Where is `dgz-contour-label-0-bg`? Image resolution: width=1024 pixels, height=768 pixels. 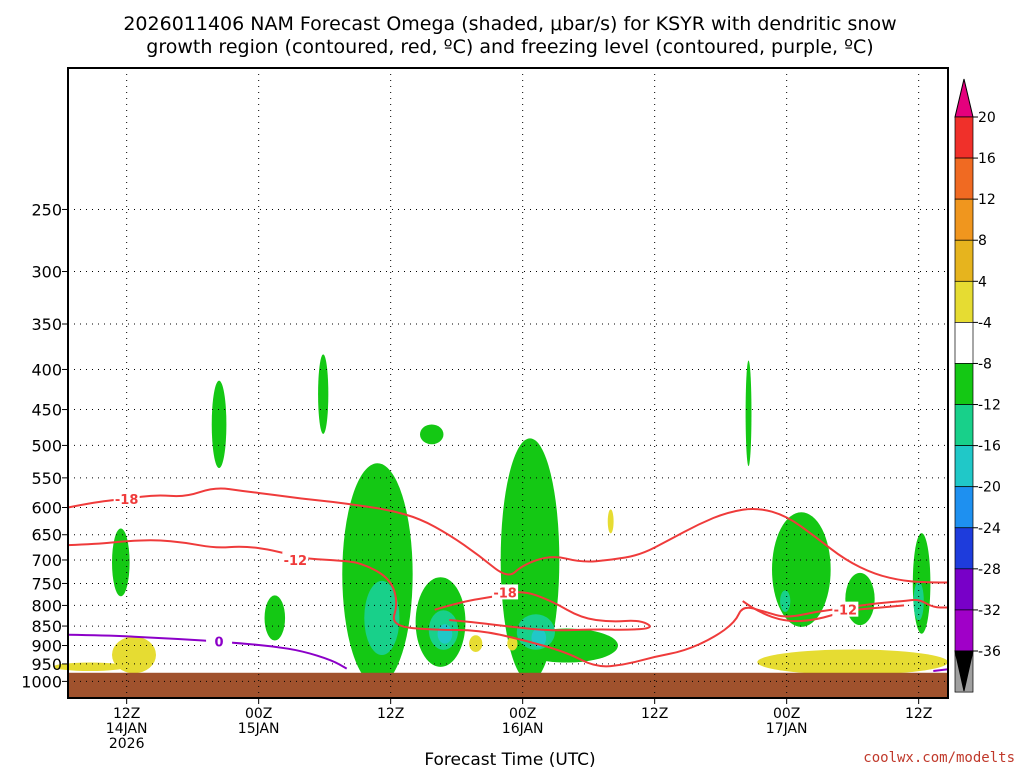 dgz-contour-label-0-bg is located at coordinates (126, 498).